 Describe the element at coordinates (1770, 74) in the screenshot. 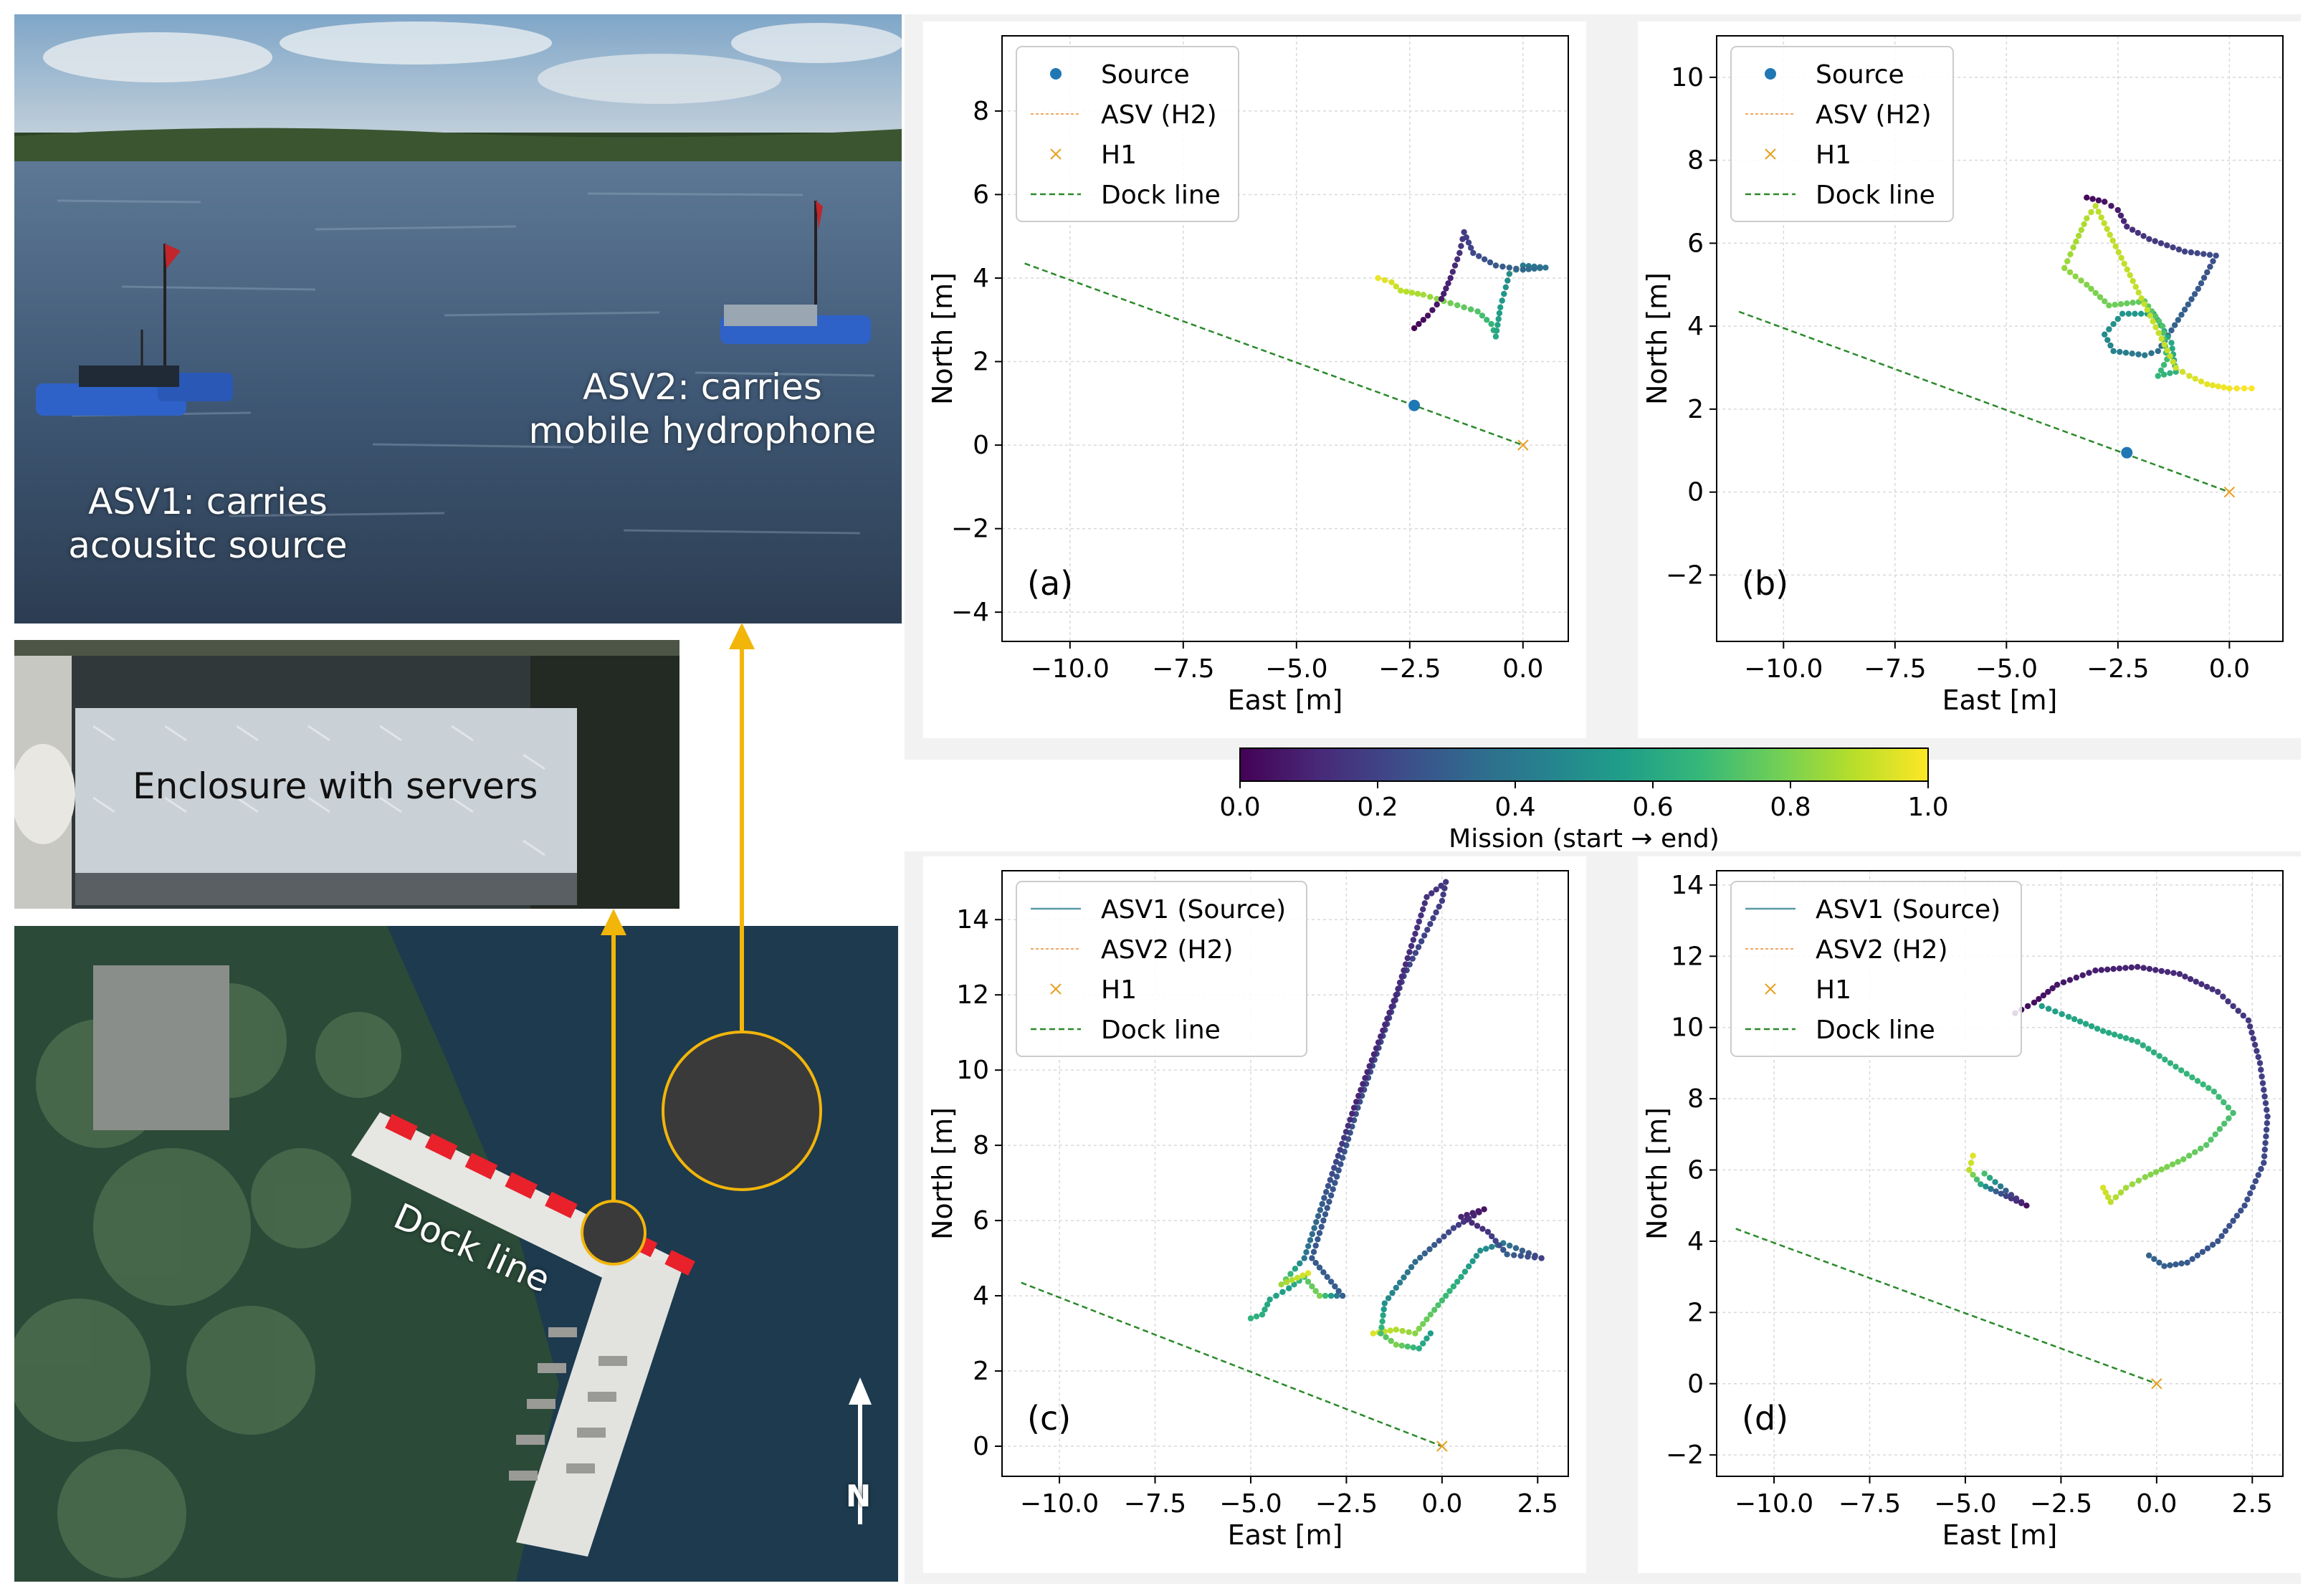

I see `legend-marker-source` at that location.